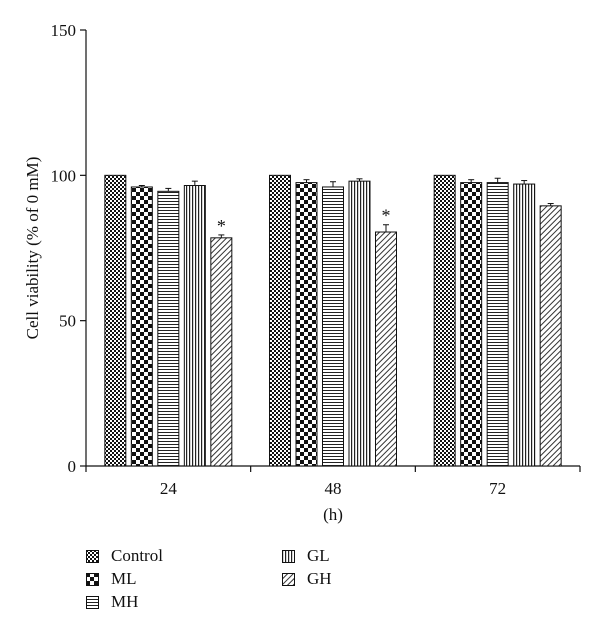 The width and height of the screenshot is (600, 632). What do you see at coordinates (319, 578) in the screenshot?
I see `legend-label: GH` at bounding box center [319, 578].